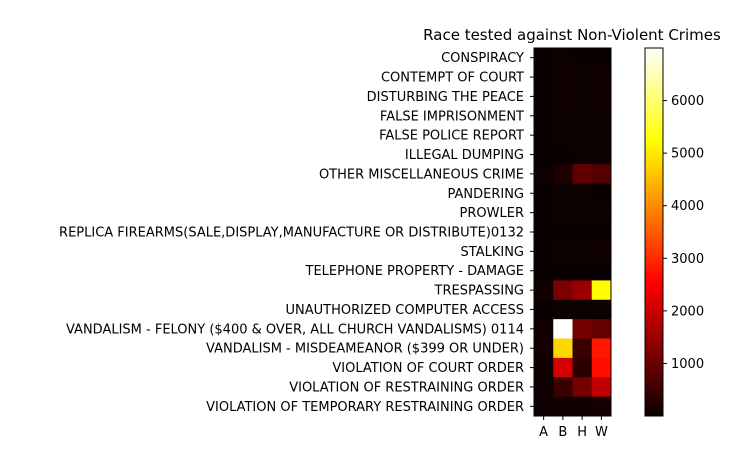  I want to click on y-tick-label: PANDERING, so click(485, 194).